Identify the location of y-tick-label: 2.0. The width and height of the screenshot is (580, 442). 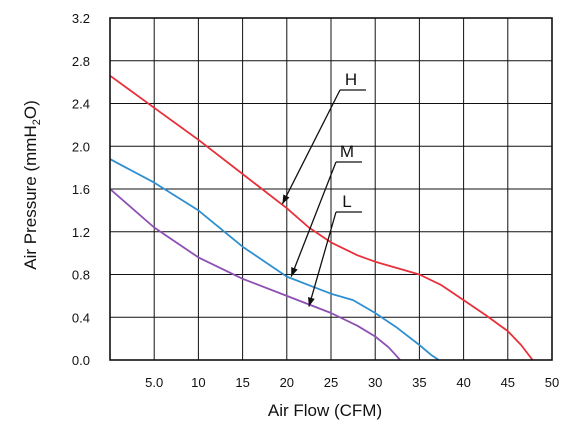
(81, 146).